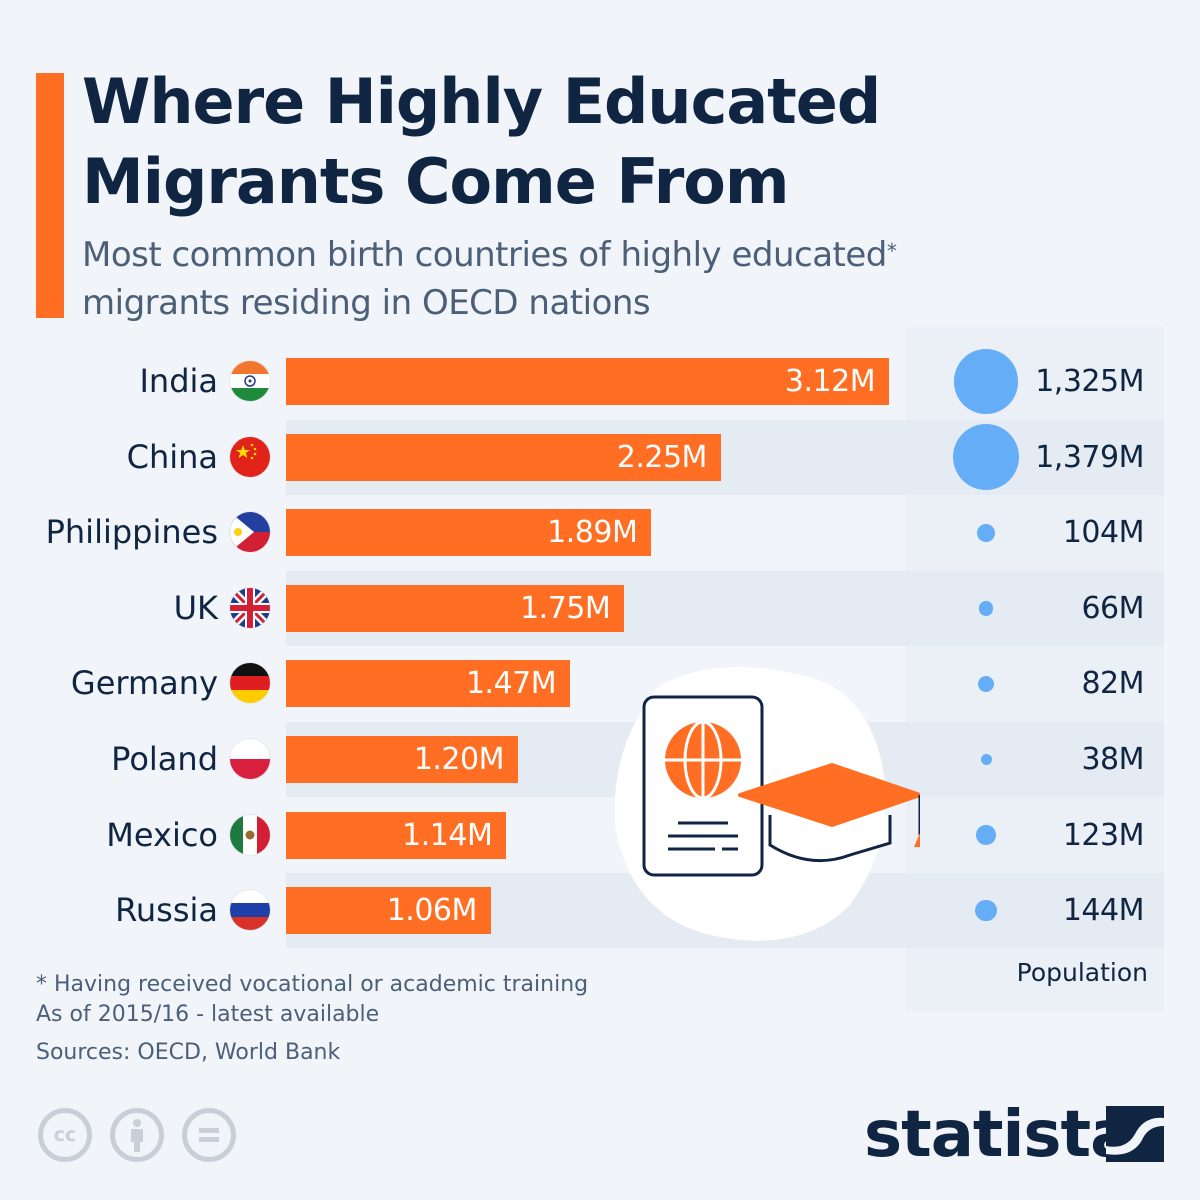 This screenshot has width=1200, height=1200. I want to click on china-flag-icon, so click(250, 456).